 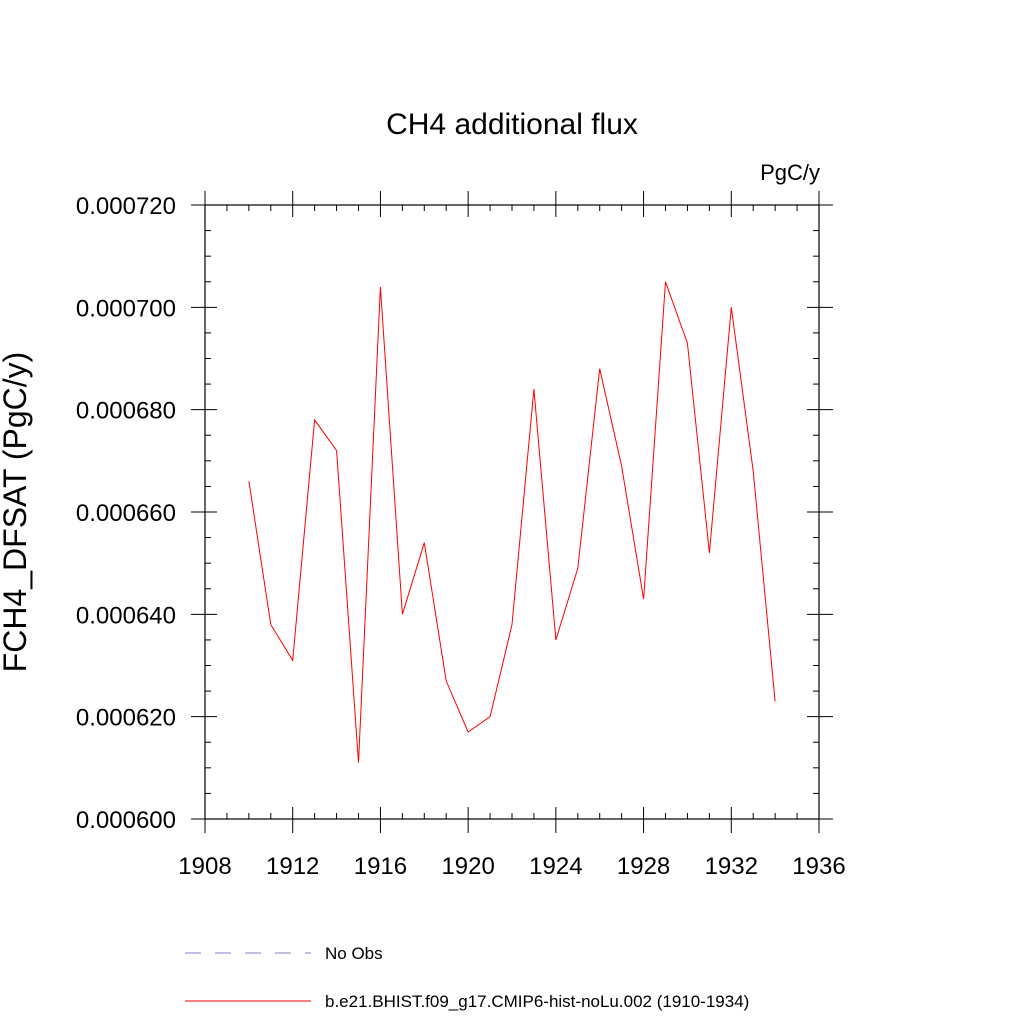 I want to click on y-tick-label: 0.000640, so click(x=126, y=615).